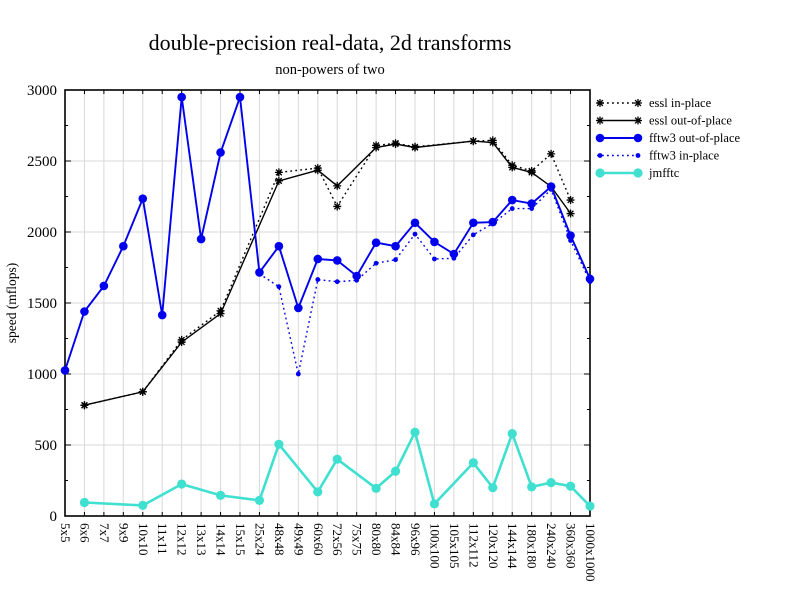 The height and width of the screenshot is (612, 792). What do you see at coordinates (201, 539) in the screenshot?
I see `x-tick-label: 13x13` at bounding box center [201, 539].